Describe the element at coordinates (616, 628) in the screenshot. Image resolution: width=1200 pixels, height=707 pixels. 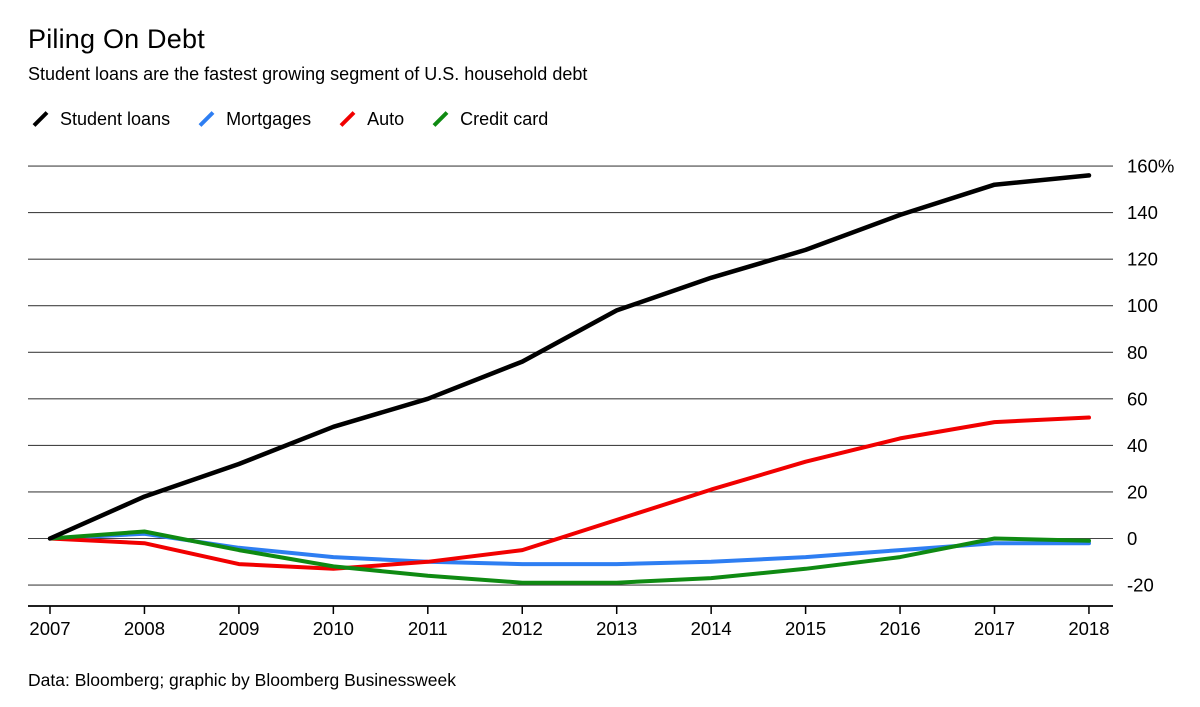
I see `x-tick-label: 2013` at that location.